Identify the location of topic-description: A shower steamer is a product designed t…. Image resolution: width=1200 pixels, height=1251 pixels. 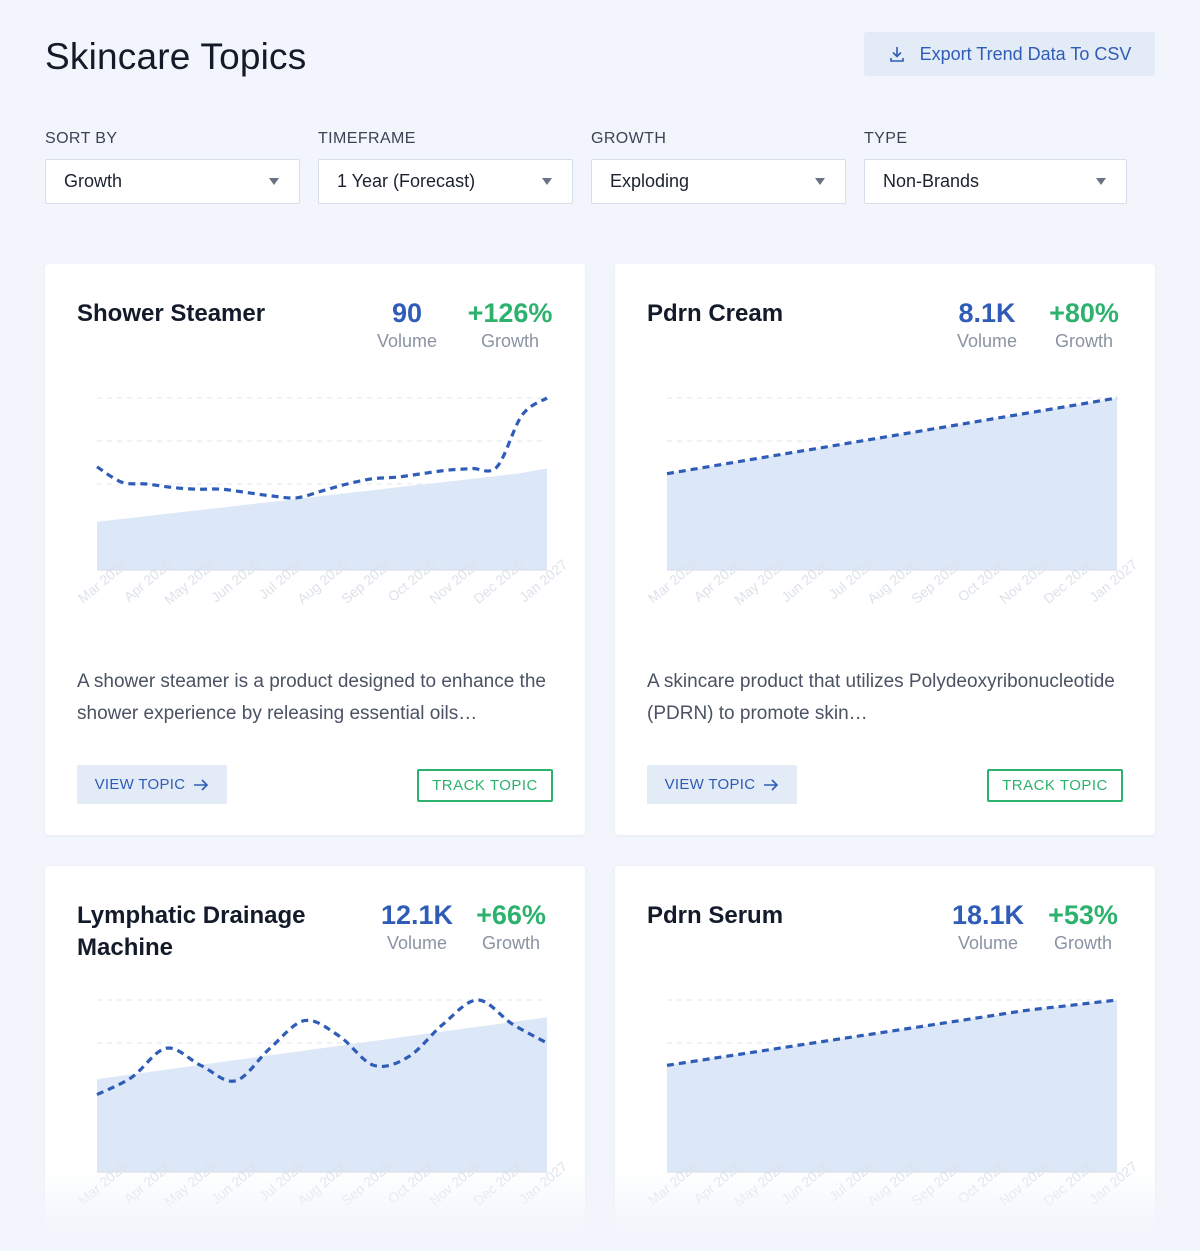
(311, 697).